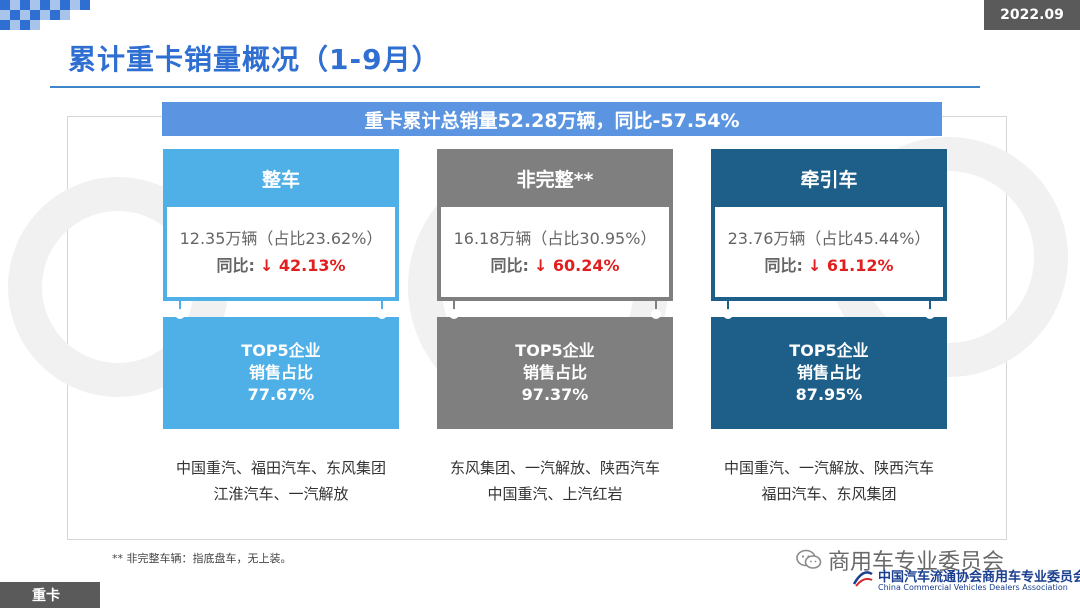 The height and width of the screenshot is (608, 1080). I want to click on wechat-icon, so click(809, 559).